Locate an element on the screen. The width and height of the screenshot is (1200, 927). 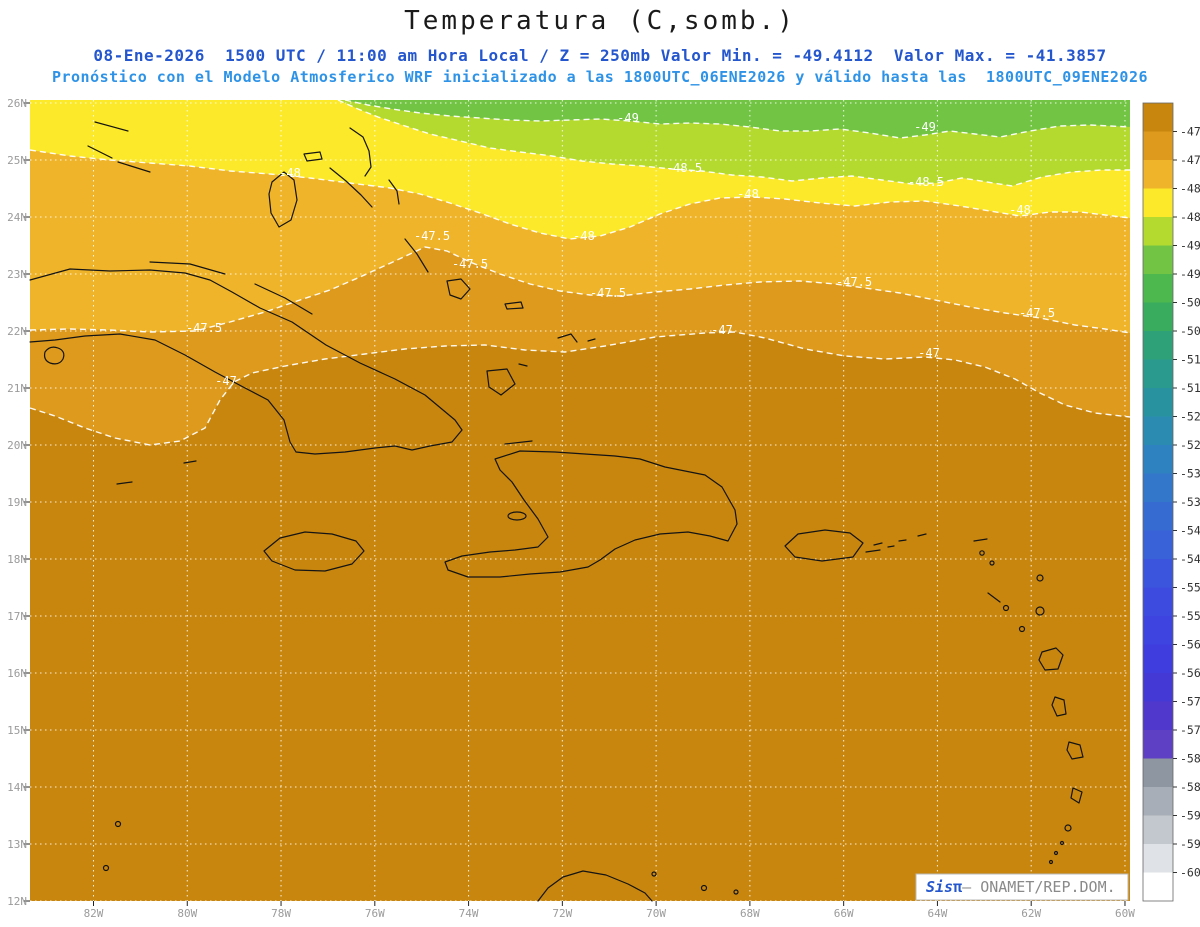
lat-label: 16N is located at coordinates (17, 673).